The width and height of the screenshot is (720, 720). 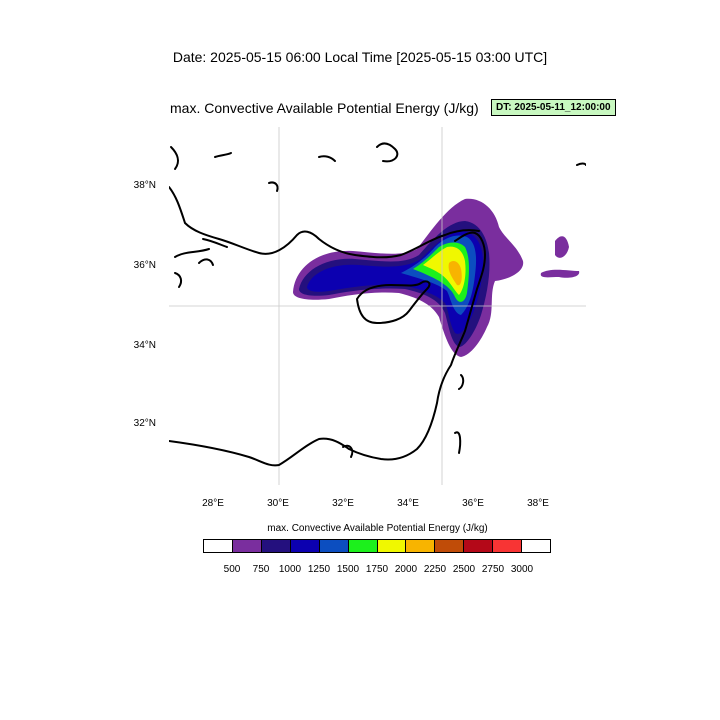 I want to click on colorbar-label: 500, so click(x=232, y=569).